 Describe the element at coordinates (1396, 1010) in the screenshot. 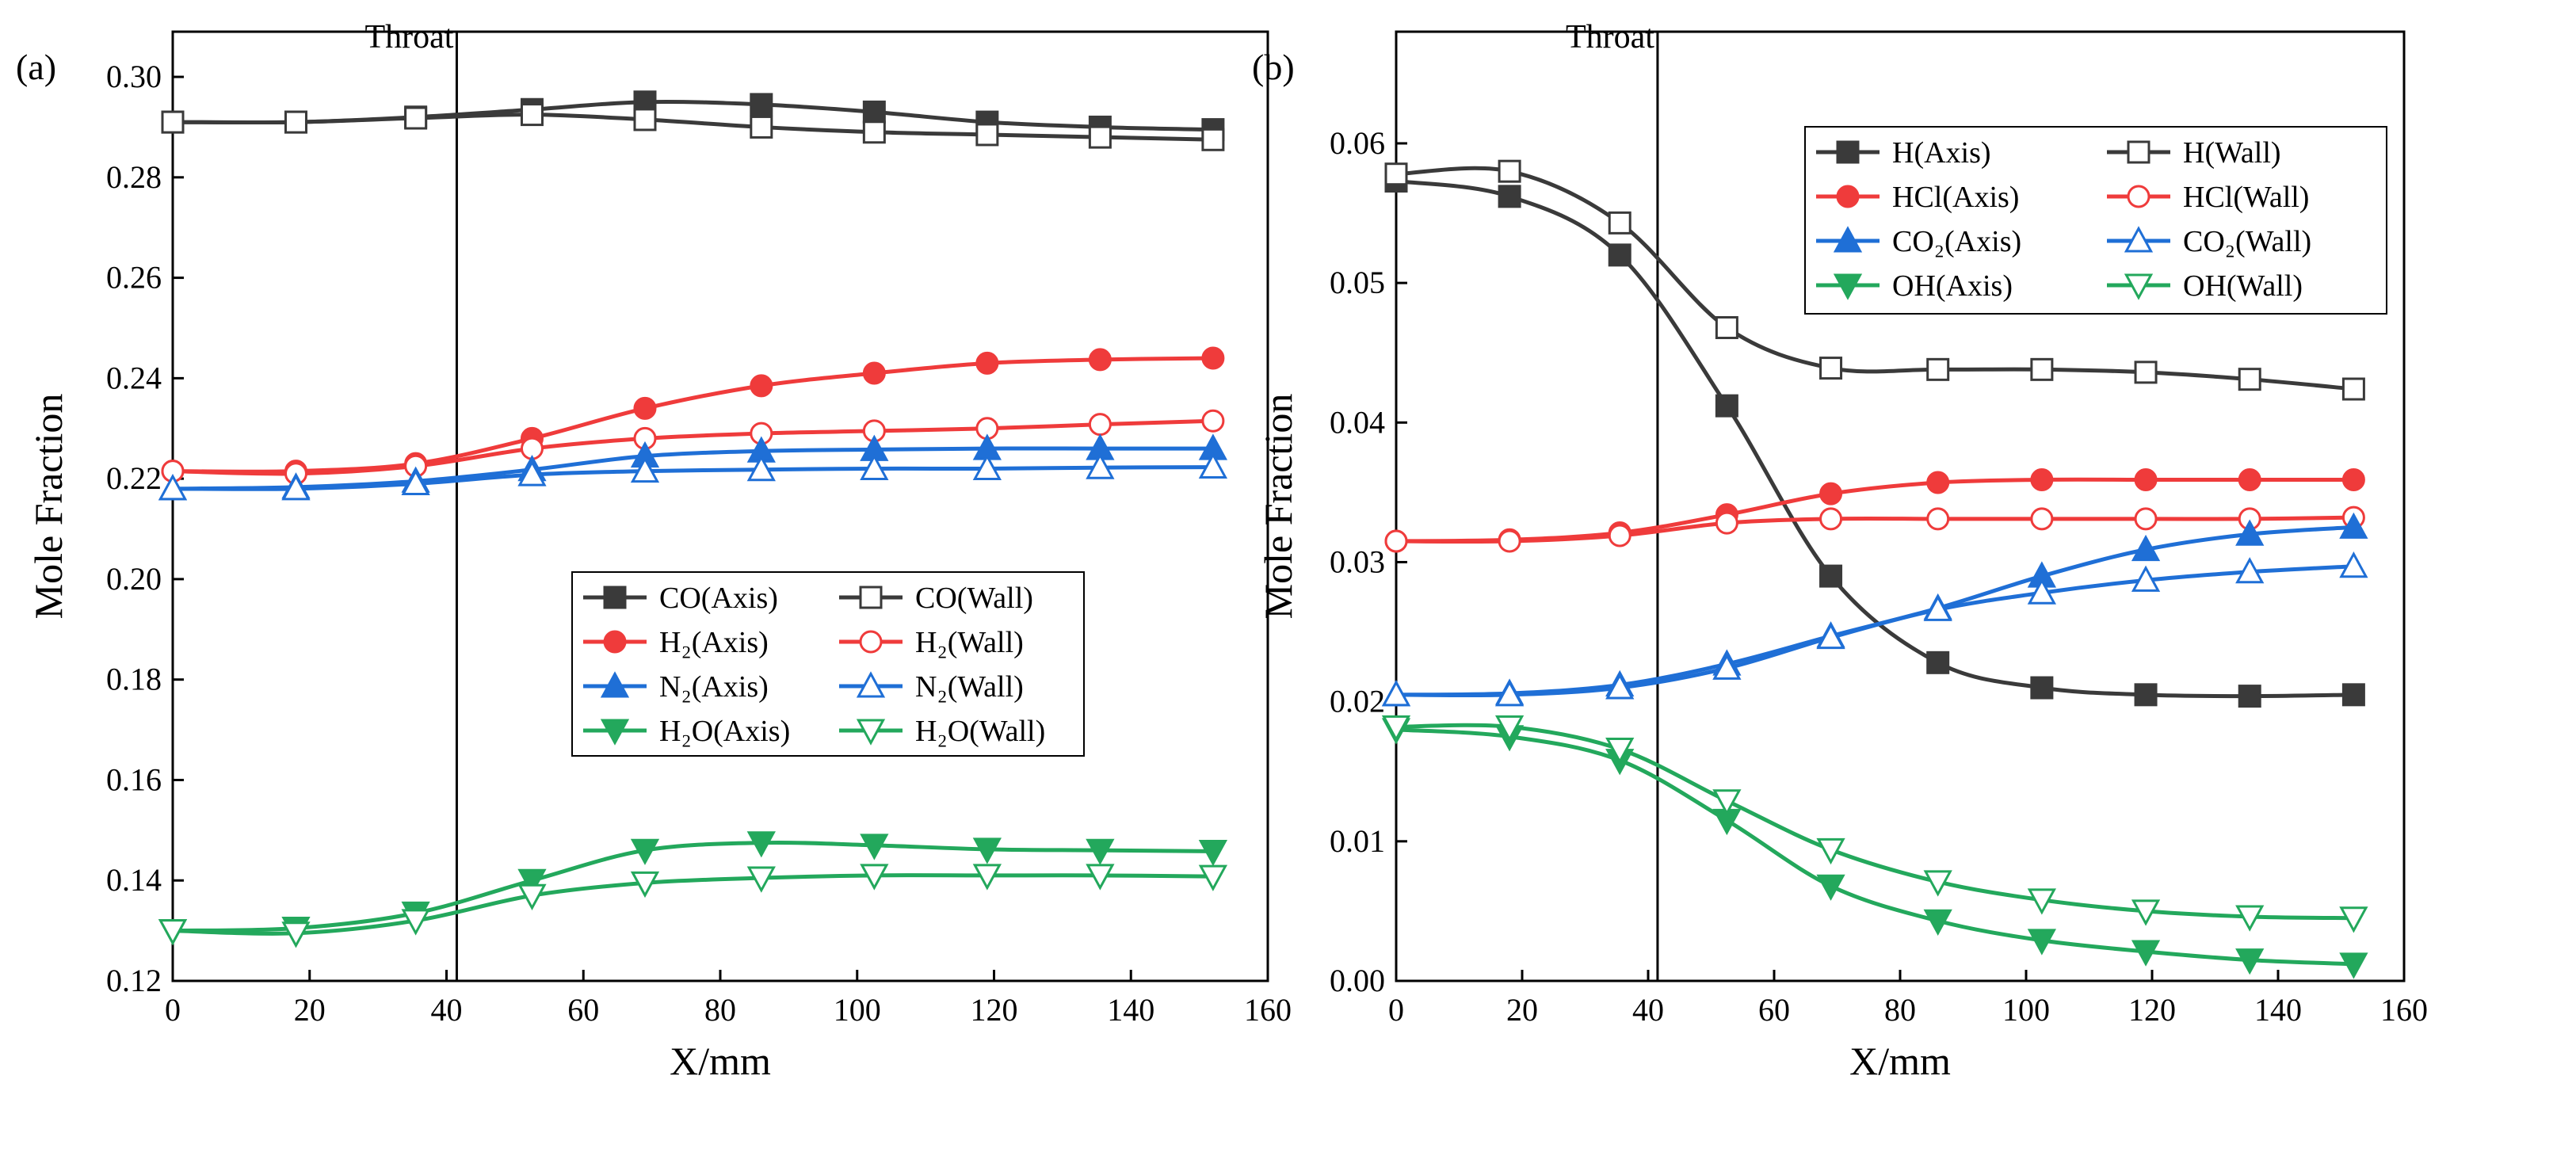

I see `x-tick-label: 0` at that location.